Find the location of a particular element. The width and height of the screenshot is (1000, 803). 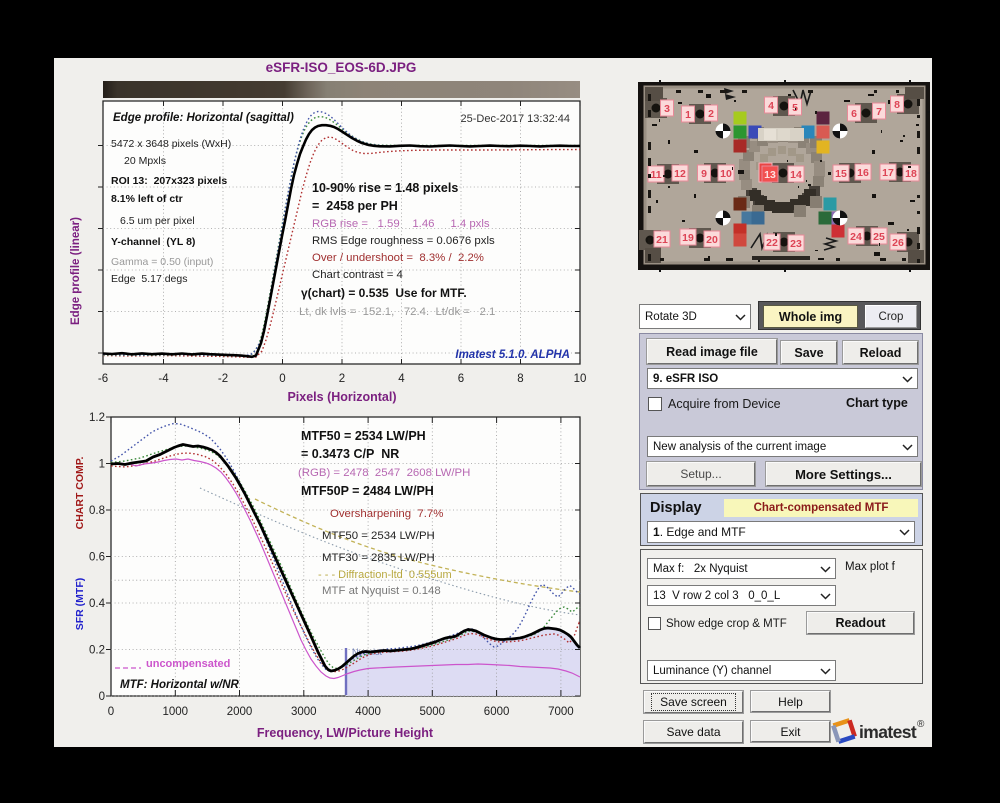

svg-text: 25-Dec-2017 13:32:44 is located at coordinates (515, 119).